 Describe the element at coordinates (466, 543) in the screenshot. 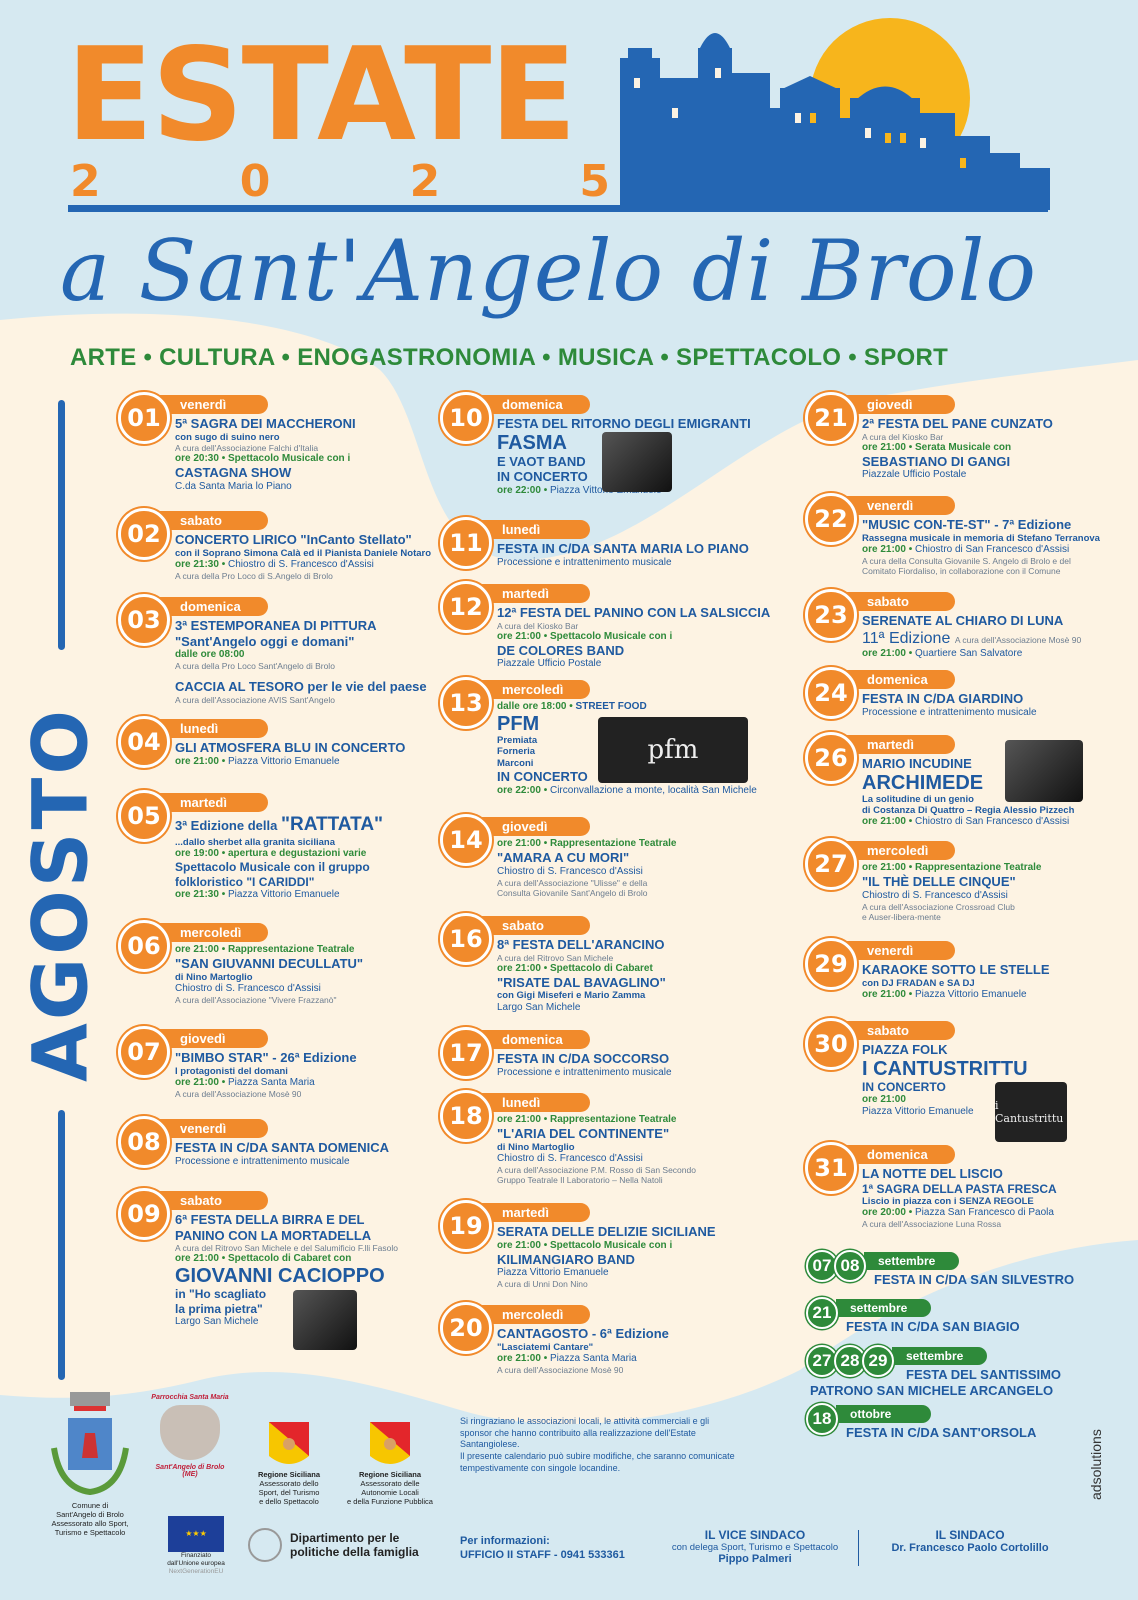

I see `day-badge: 11` at that location.